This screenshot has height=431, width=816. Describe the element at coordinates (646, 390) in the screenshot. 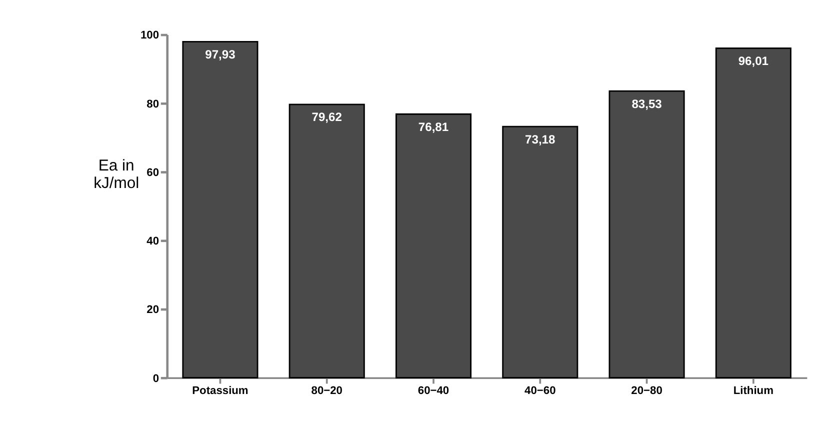

I see `x-tick-label: 20−80` at that location.